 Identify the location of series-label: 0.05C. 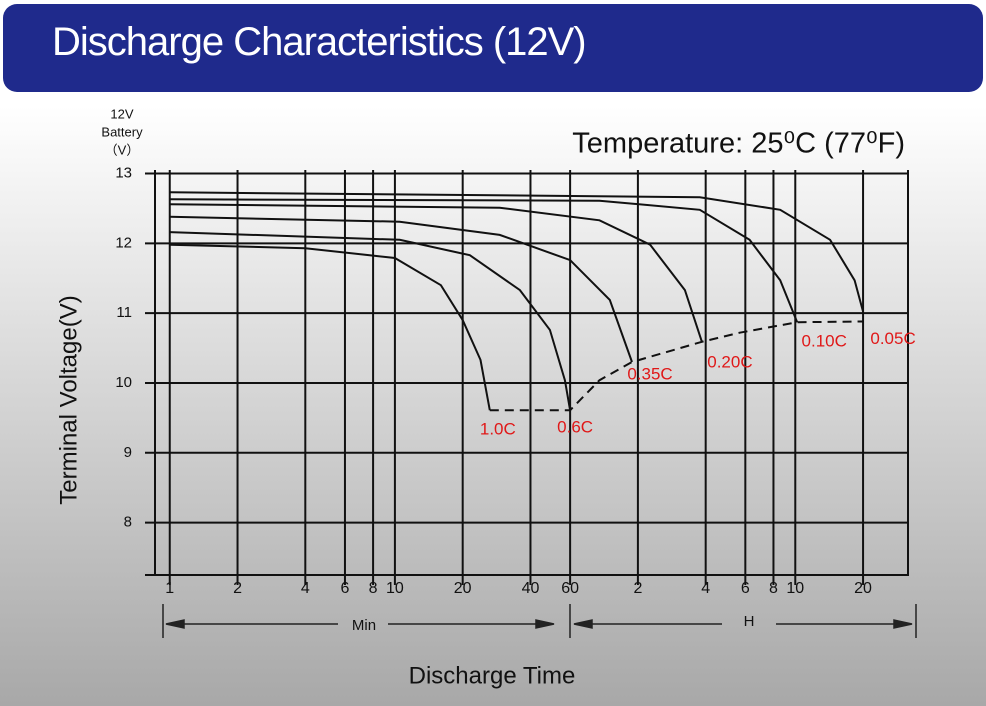
(892, 338).